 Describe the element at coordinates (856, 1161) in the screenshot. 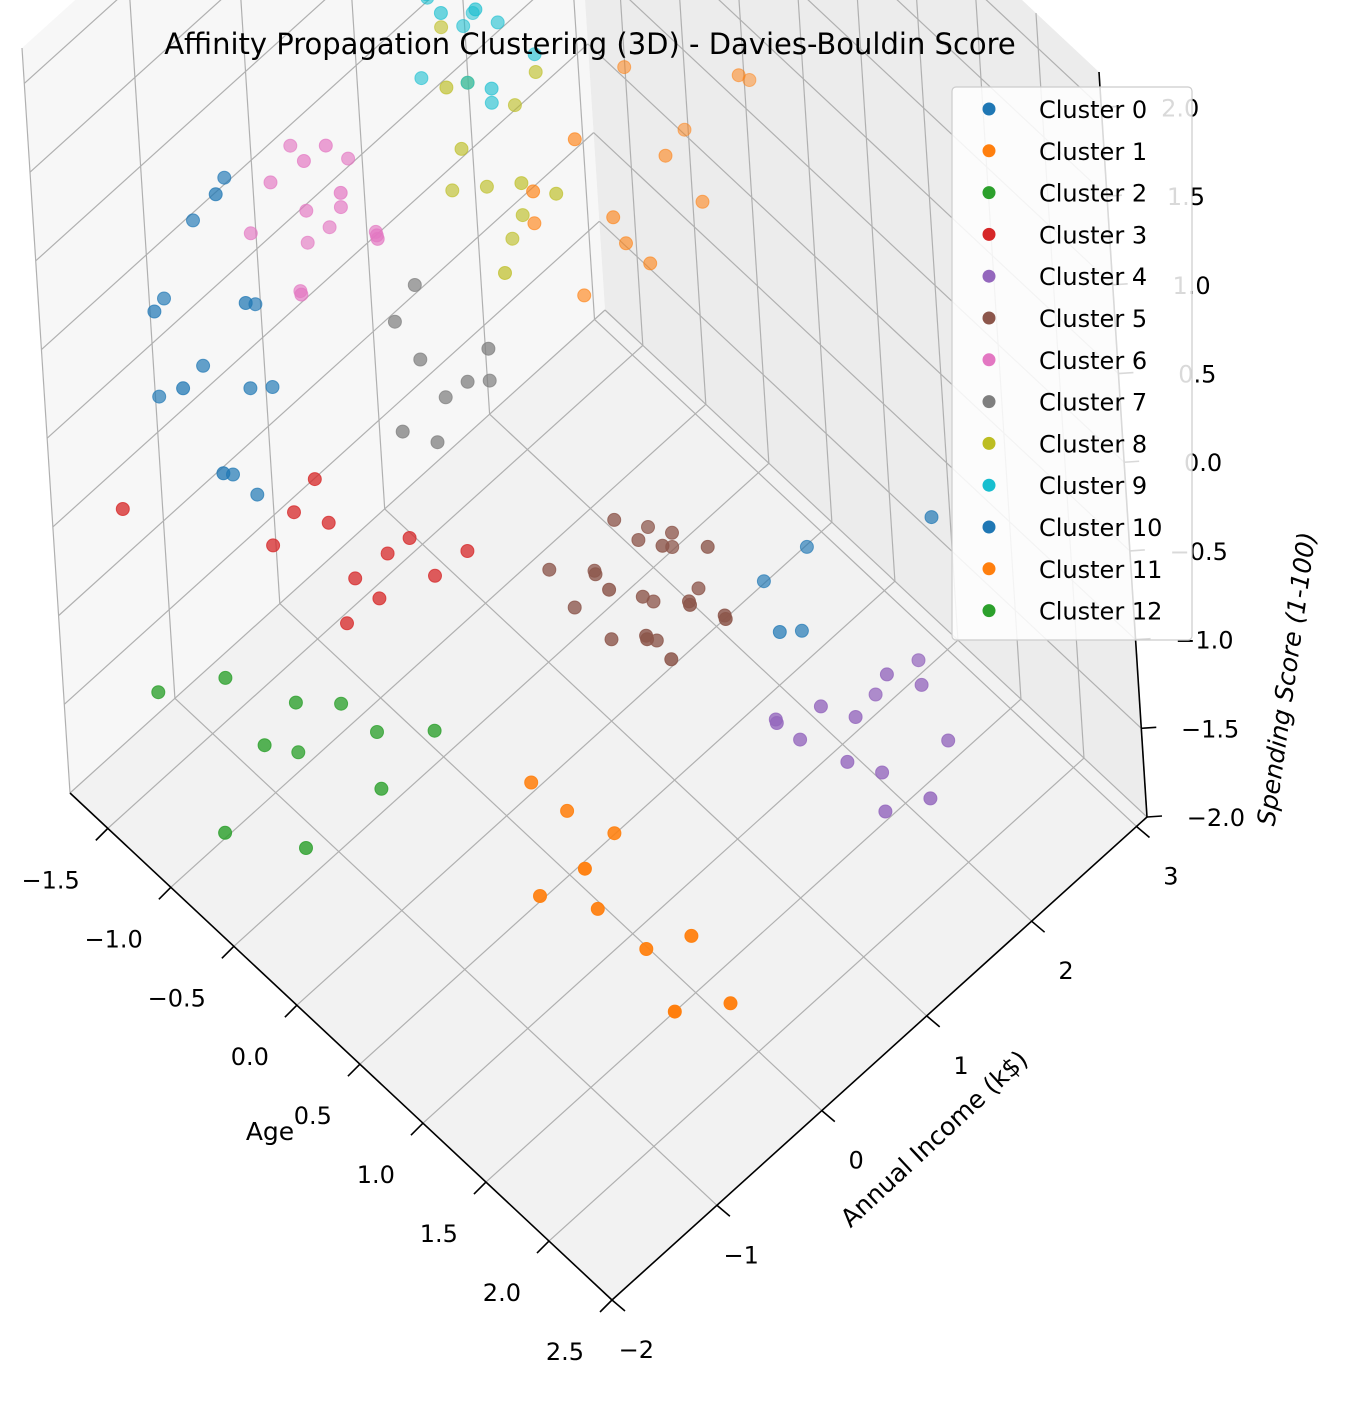

I see `y-tick-label: 0` at that location.